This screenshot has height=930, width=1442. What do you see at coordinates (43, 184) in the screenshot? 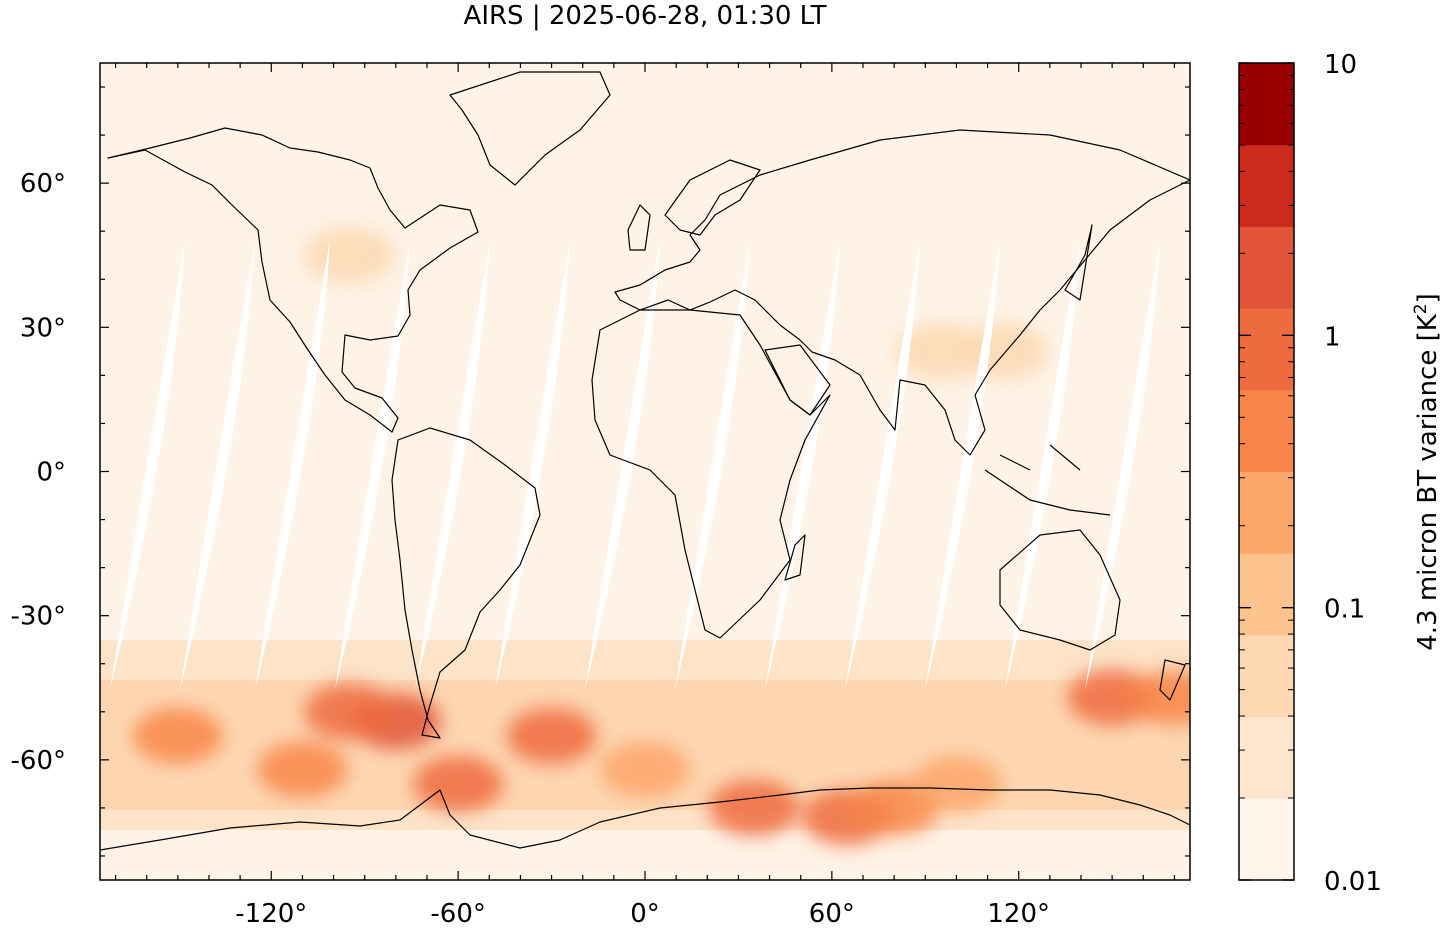
I see `y-tick-label: 60°` at bounding box center [43, 184].